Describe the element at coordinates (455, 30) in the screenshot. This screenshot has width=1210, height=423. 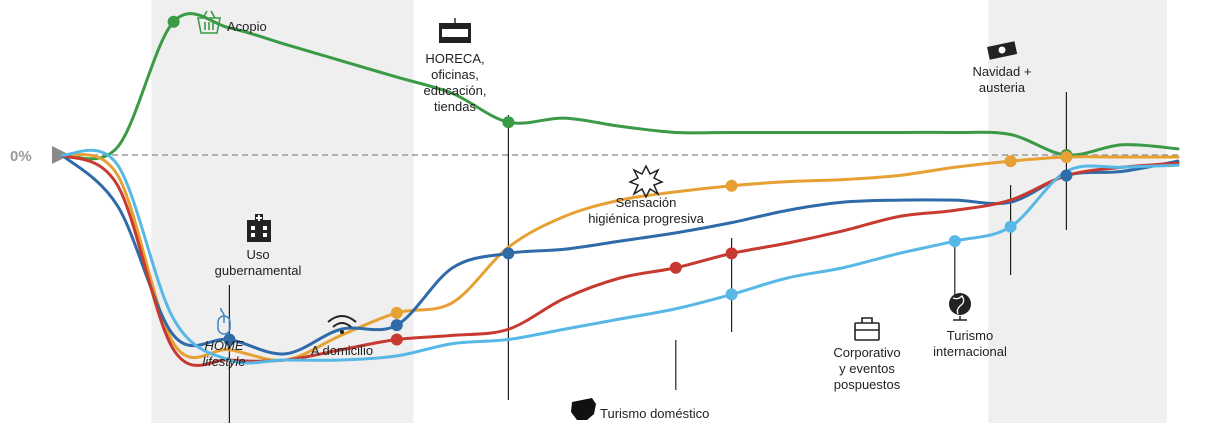
I see `open-sign-icon` at that location.